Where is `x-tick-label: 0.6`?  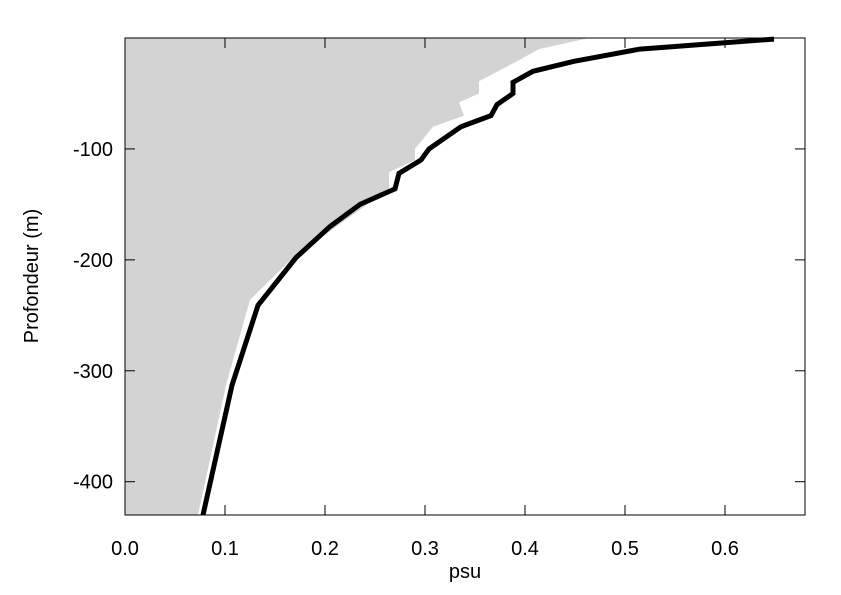 x-tick-label: 0.6 is located at coordinates (725, 549).